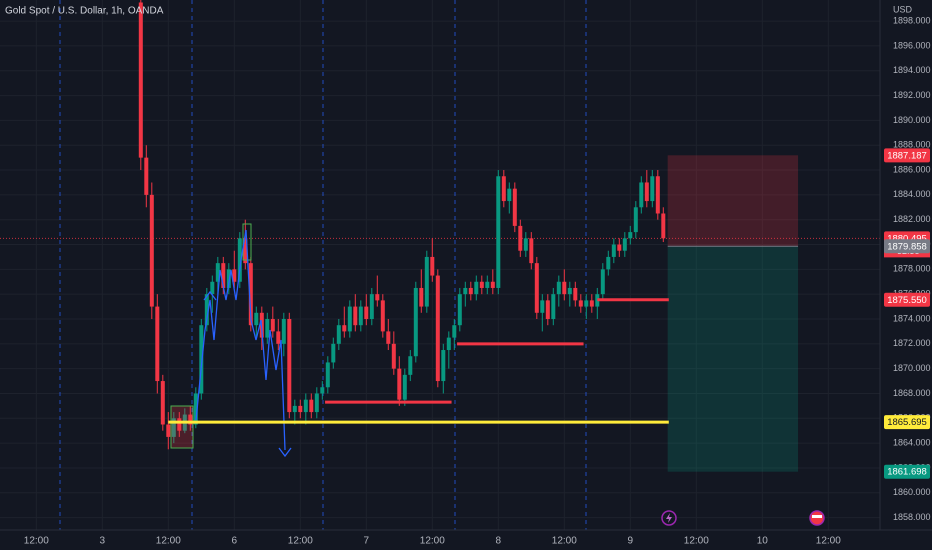 The width and height of the screenshot is (932, 550). Describe the element at coordinates (912, 95) in the screenshot. I see `y-tick-label: 1892.000` at that location.